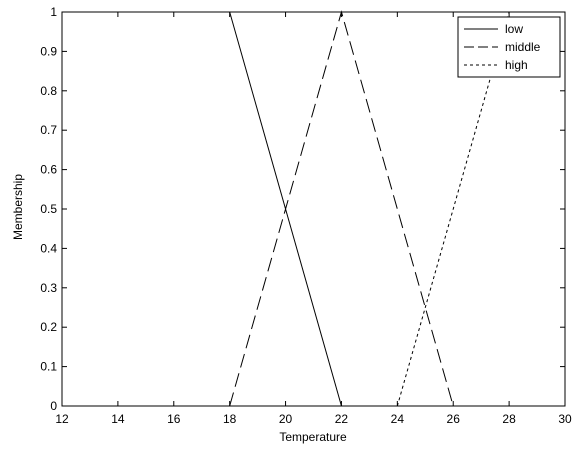  I want to click on legend-box, so click(509, 47).